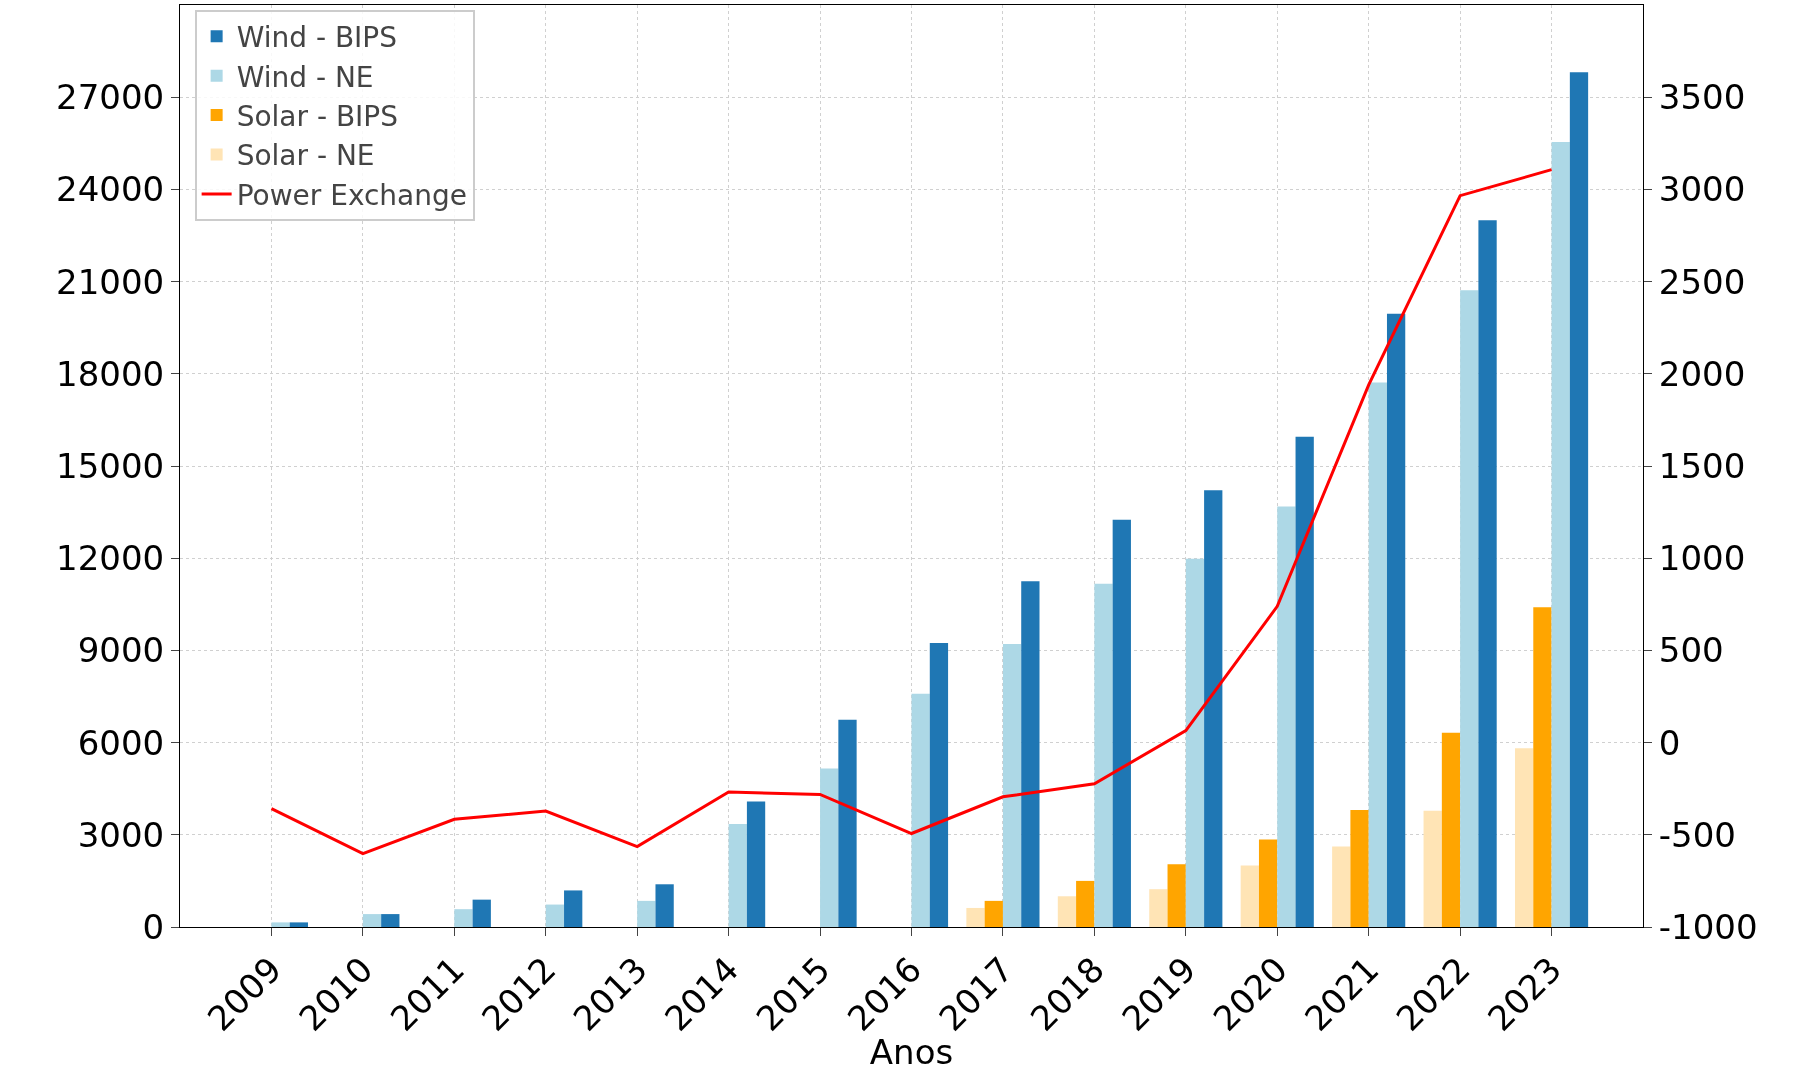  Describe the element at coordinates (110, 558) in the screenshot. I see `y-tick-label: 12000` at that location.